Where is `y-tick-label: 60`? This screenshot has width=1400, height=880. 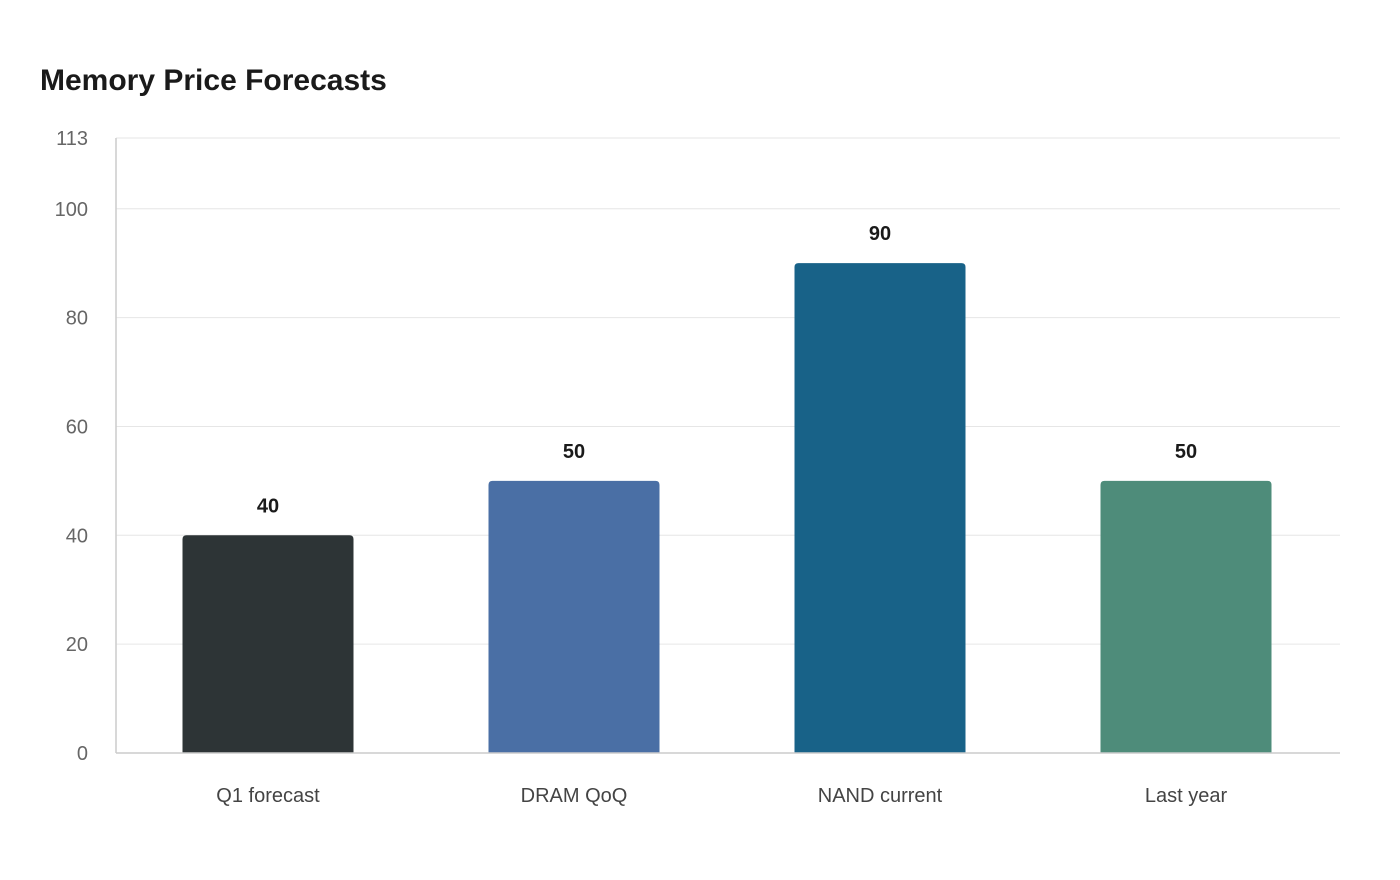
y-tick-label: 60 is located at coordinates (77, 427).